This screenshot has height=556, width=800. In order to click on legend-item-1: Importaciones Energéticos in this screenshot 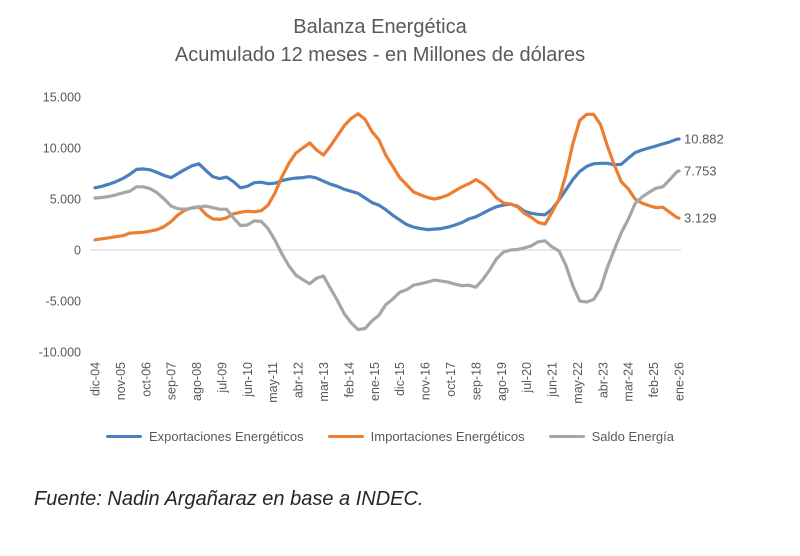, I will do `click(426, 436)`.